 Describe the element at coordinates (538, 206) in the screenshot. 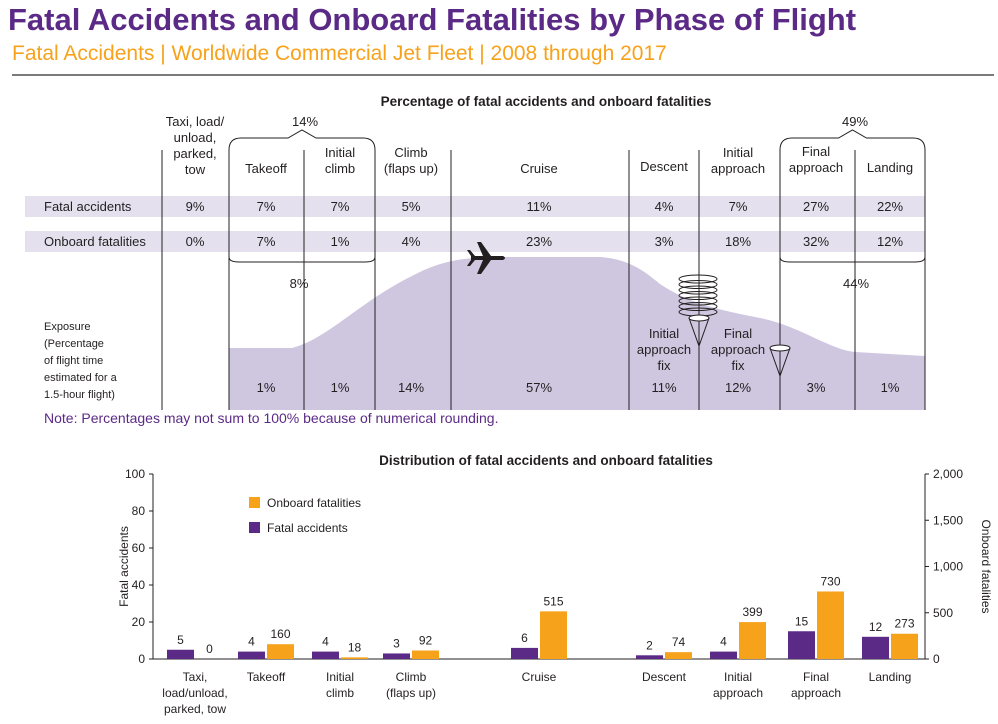

I see `cell-value: 11%` at that location.